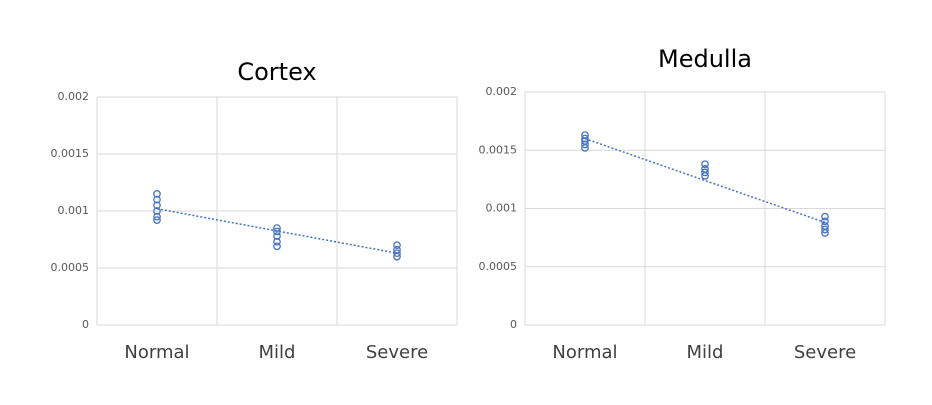  Describe the element at coordinates (276, 72) in the screenshot. I see `chart-title: Cortex` at that location.